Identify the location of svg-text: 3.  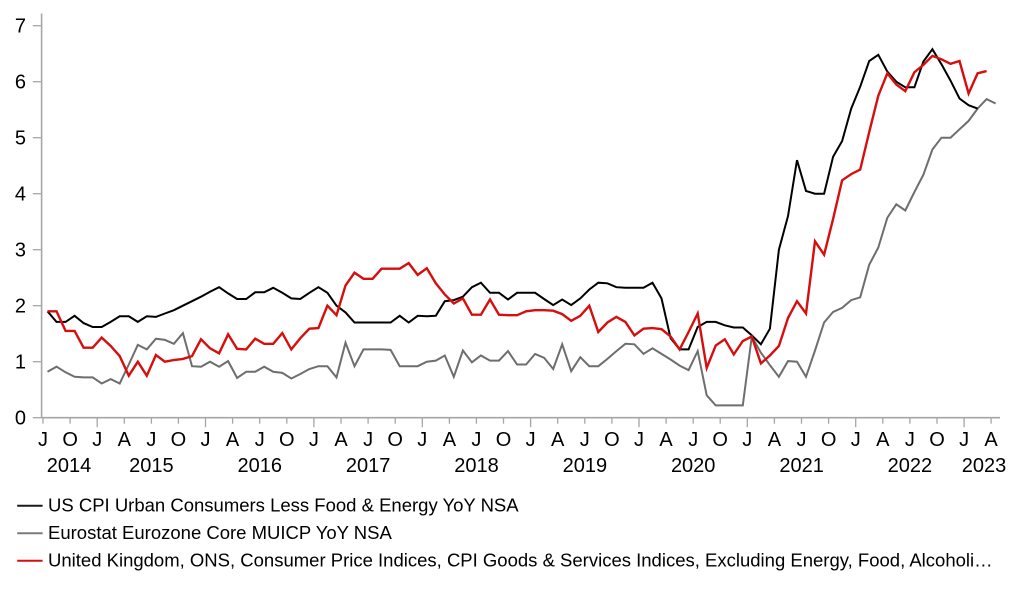
(20, 251).